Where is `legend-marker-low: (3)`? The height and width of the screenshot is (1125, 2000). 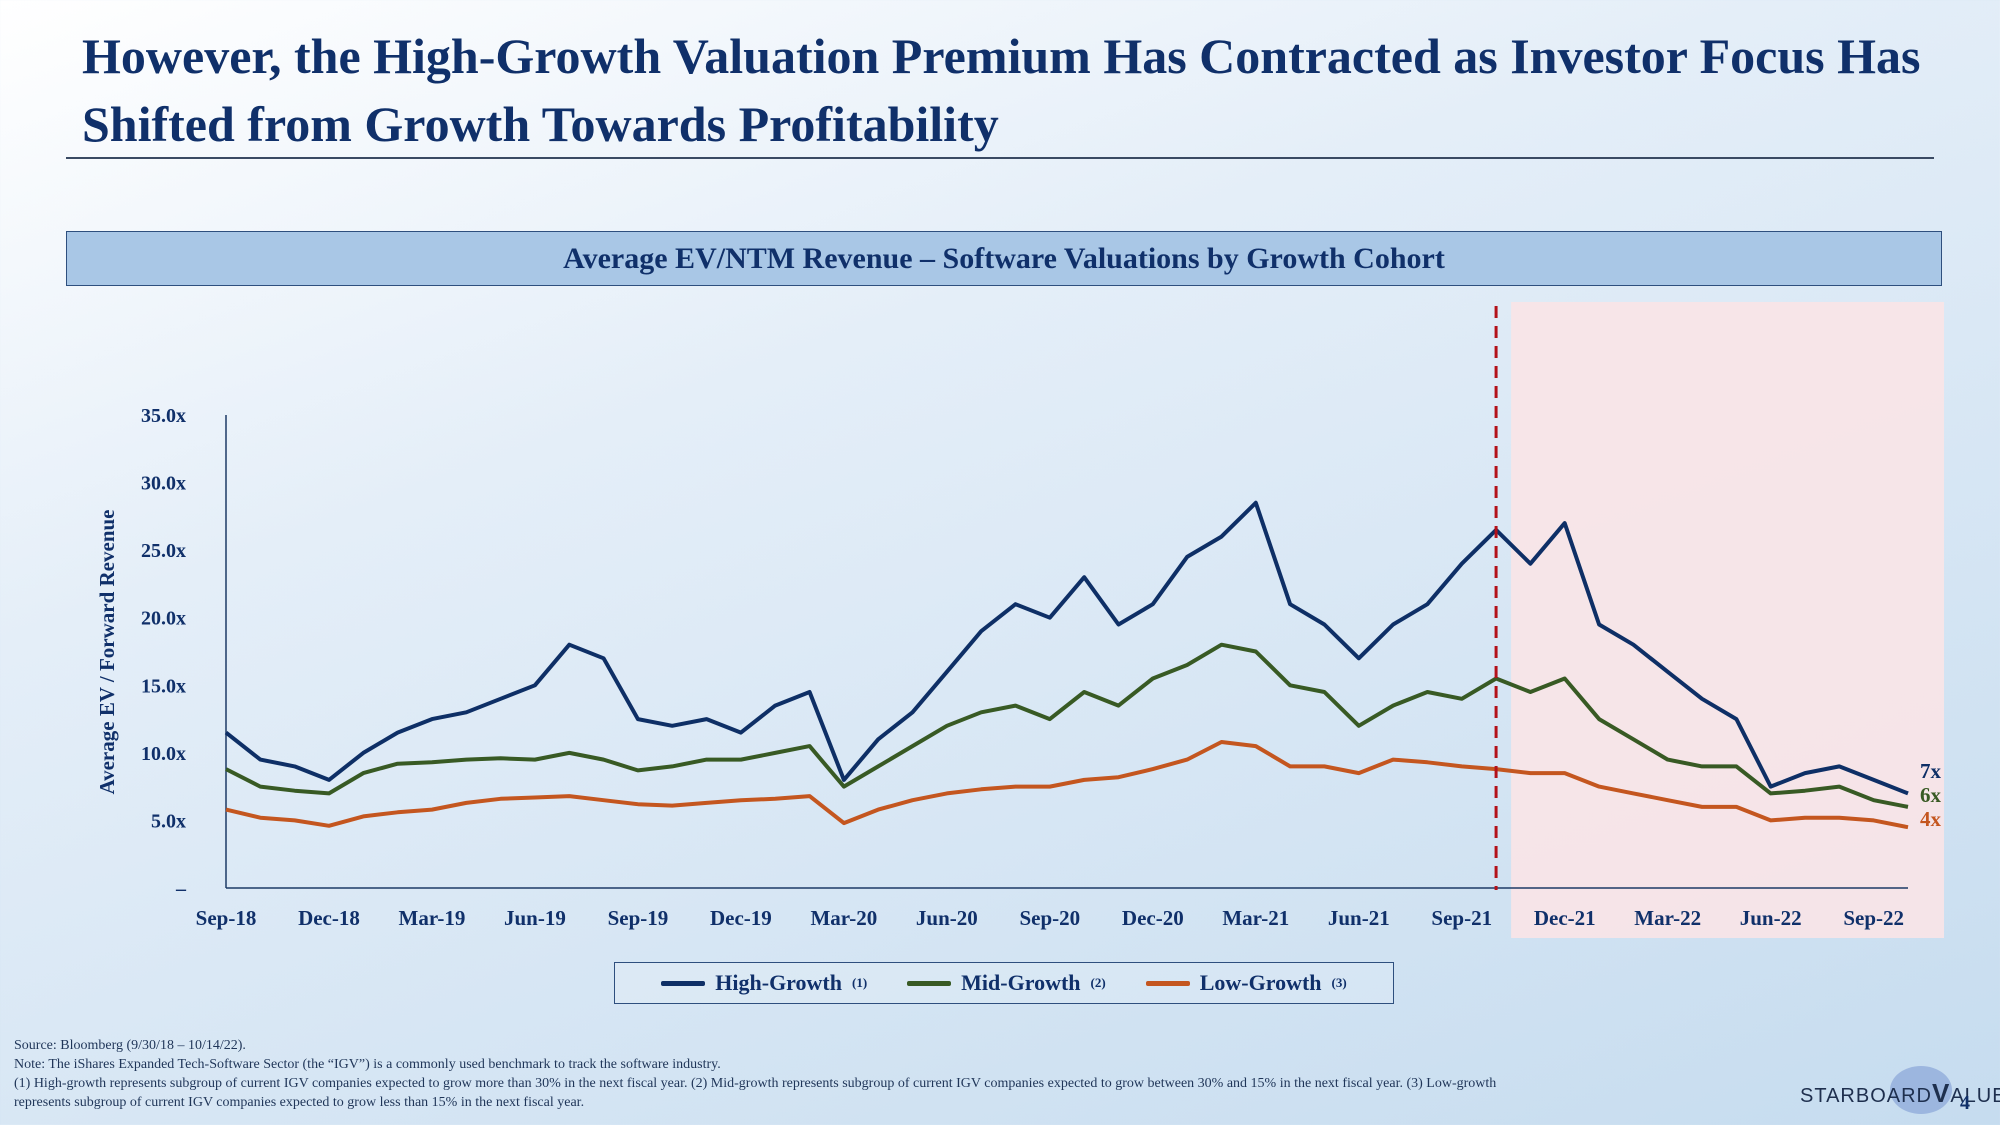 legend-marker-low: (3) is located at coordinates (1339, 982).